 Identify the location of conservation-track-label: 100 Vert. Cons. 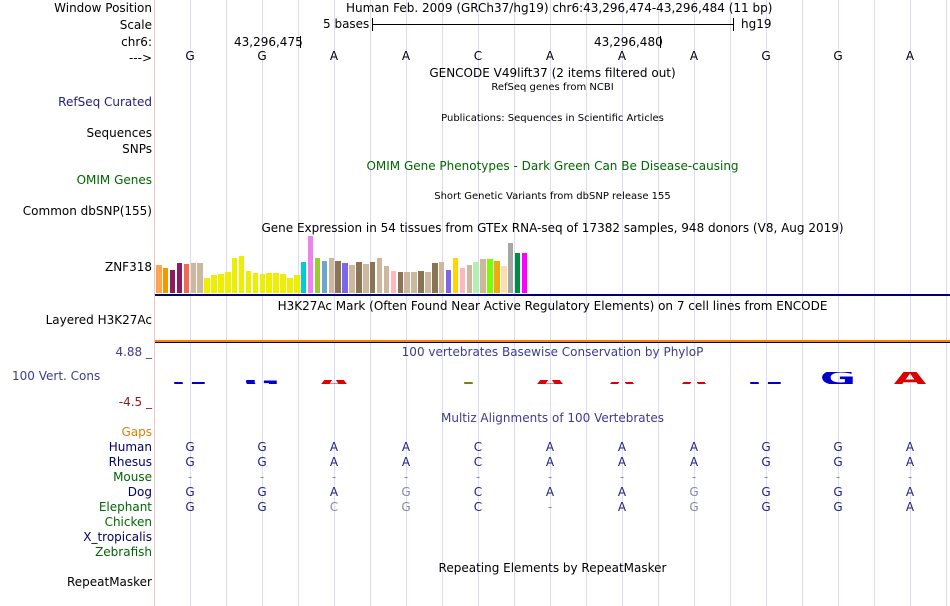
(56, 376).